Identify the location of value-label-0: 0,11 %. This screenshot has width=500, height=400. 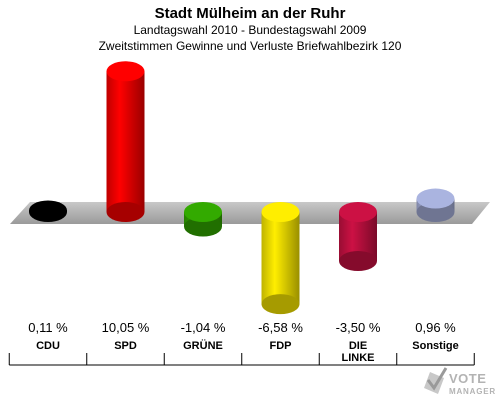
(48, 327).